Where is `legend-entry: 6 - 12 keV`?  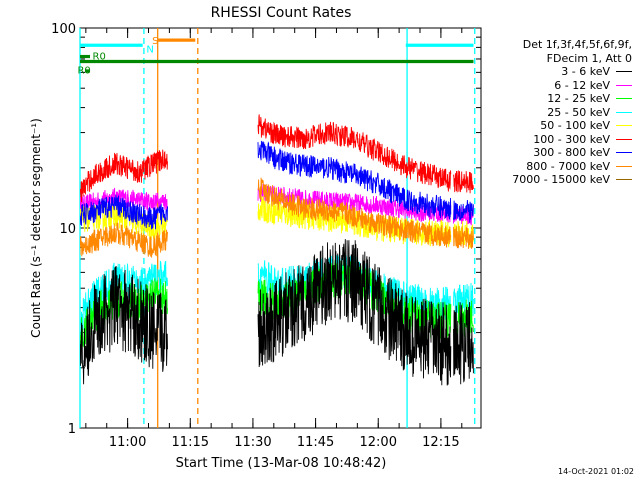 legend-entry: 6 - 12 keV is located at coordinates (557, 86).